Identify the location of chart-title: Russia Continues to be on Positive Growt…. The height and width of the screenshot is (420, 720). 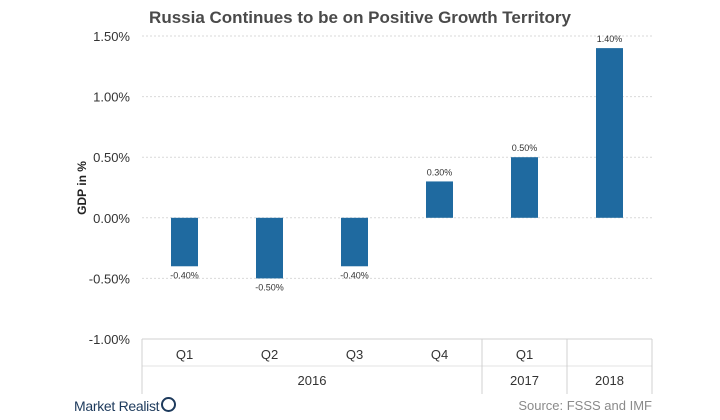
(360, 17).